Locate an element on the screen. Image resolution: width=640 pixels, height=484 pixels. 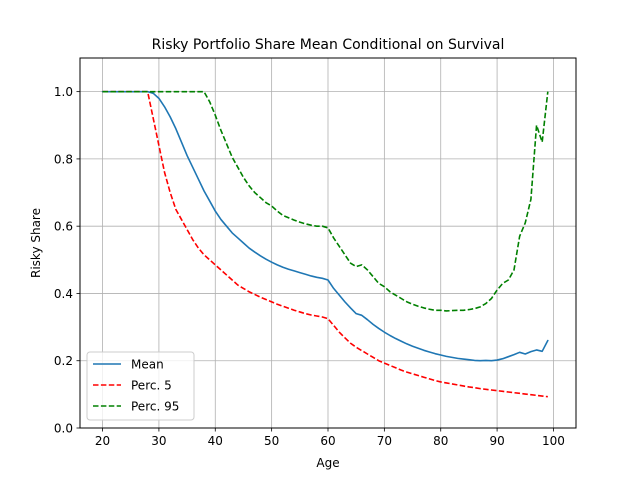
legend-box is located at coordinates (140, 386).